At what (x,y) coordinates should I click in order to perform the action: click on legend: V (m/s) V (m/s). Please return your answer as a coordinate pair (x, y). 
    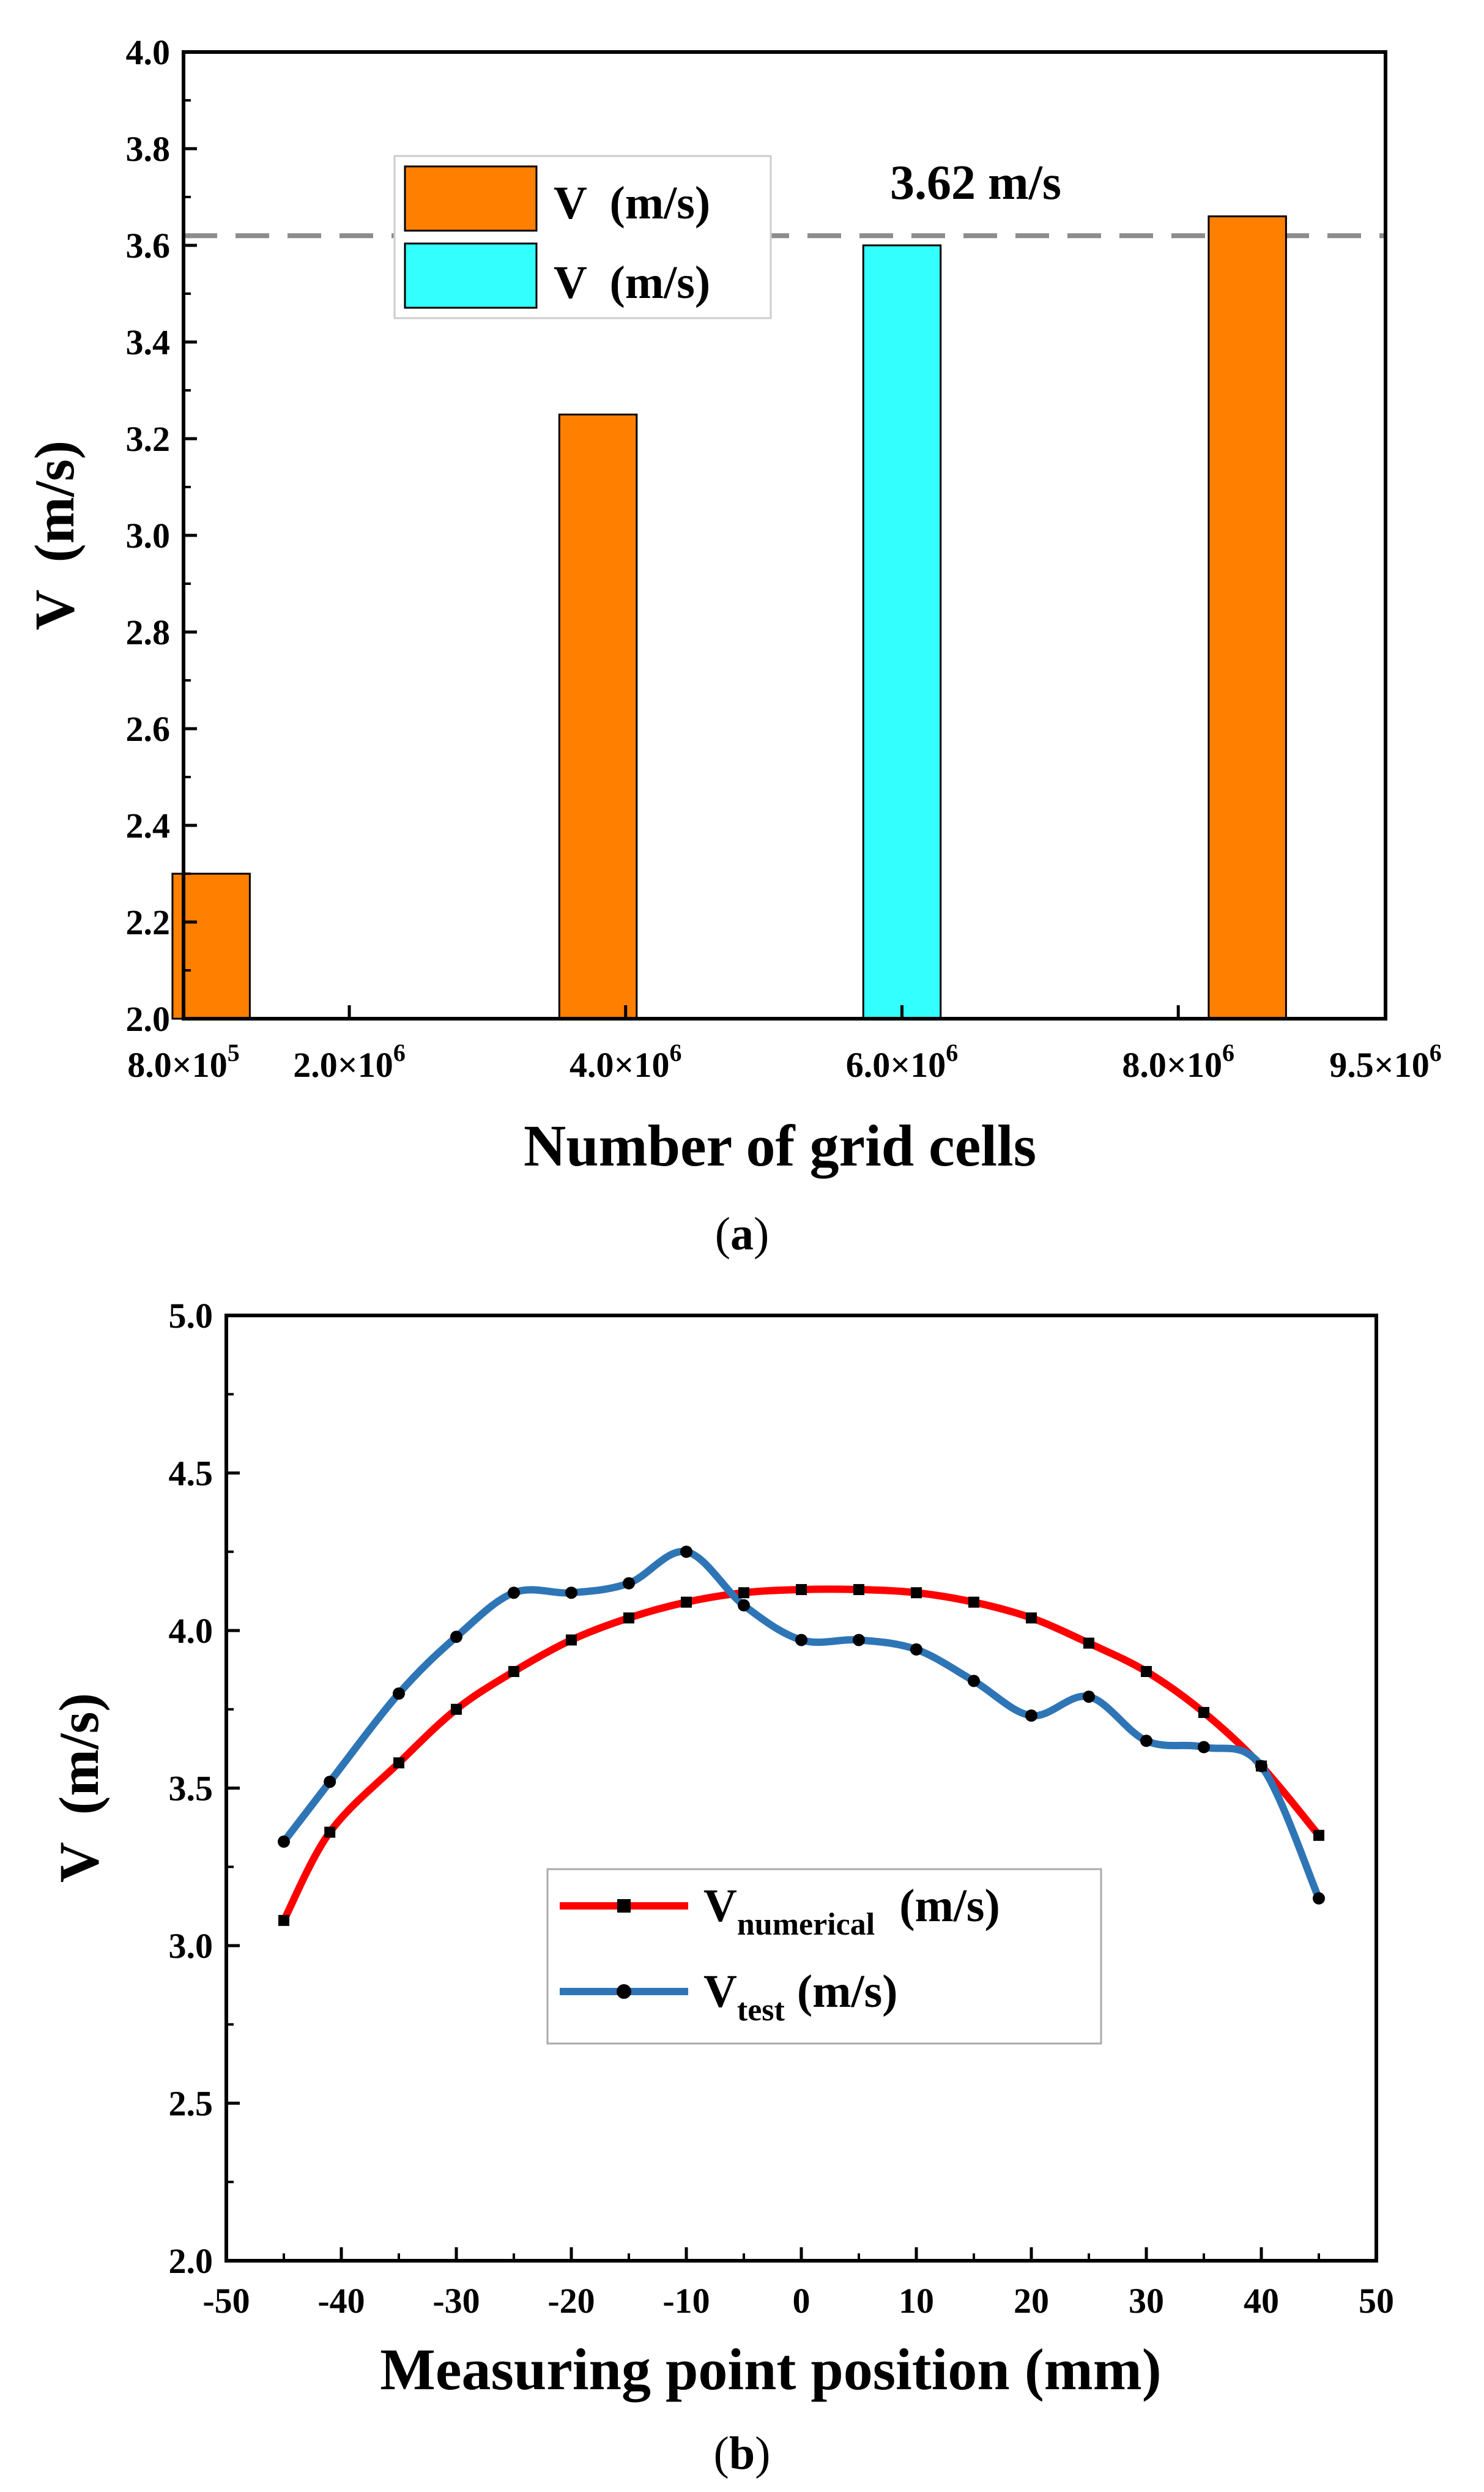
    Looking at the image, I should click on (582, 237).